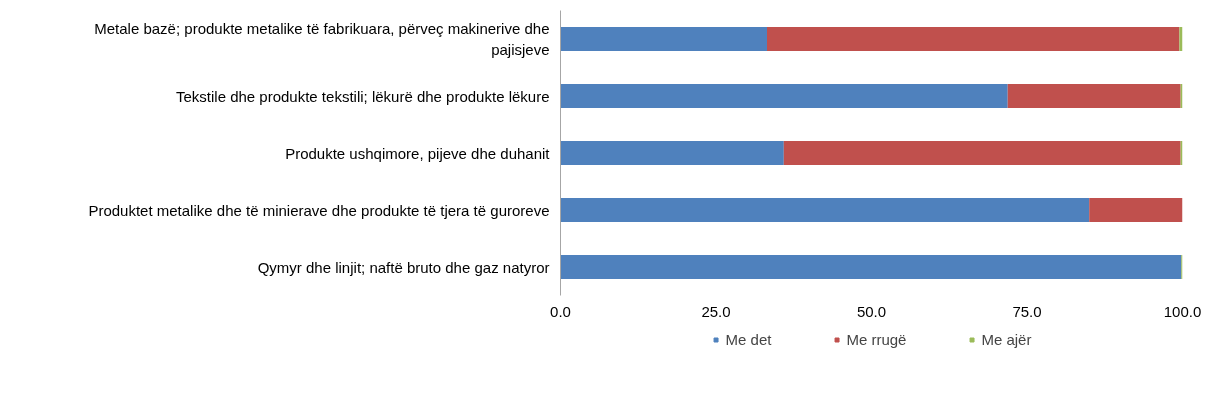 This screenshot has height=401, width=1215. I want to click on y-tick-label: Produkte ushqimore, pijeve dhe duhanit, so click(418, 153).